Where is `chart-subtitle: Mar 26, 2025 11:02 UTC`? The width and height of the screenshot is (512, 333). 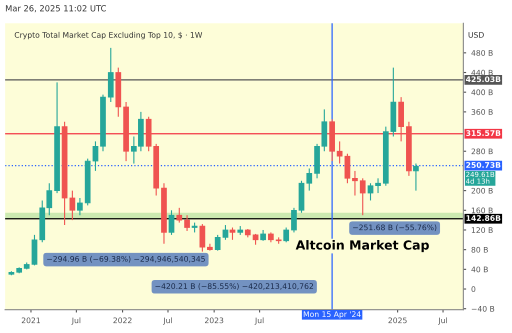
chart-subtitle: Mar 26, 2025 11:02 UTC is located at coordinates (56, 8).